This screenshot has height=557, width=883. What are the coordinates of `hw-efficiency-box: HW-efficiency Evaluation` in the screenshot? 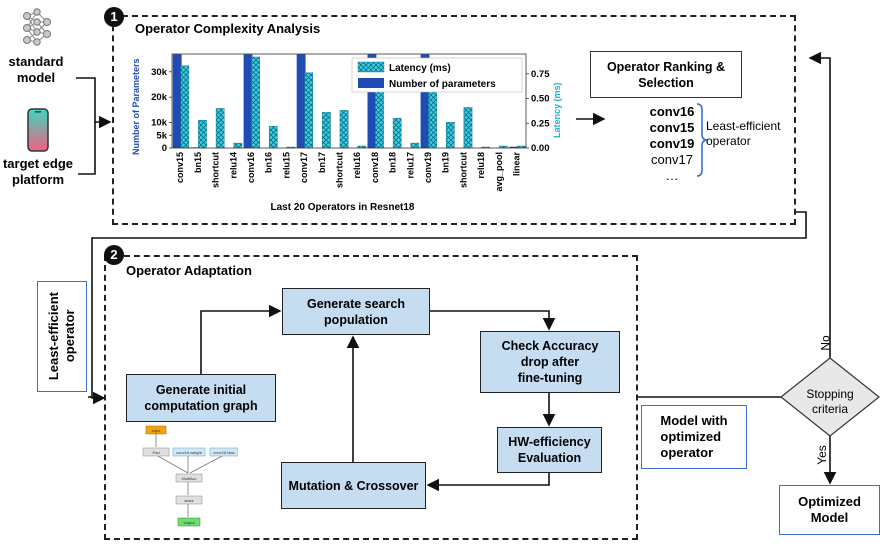 It's located at (549, 450).